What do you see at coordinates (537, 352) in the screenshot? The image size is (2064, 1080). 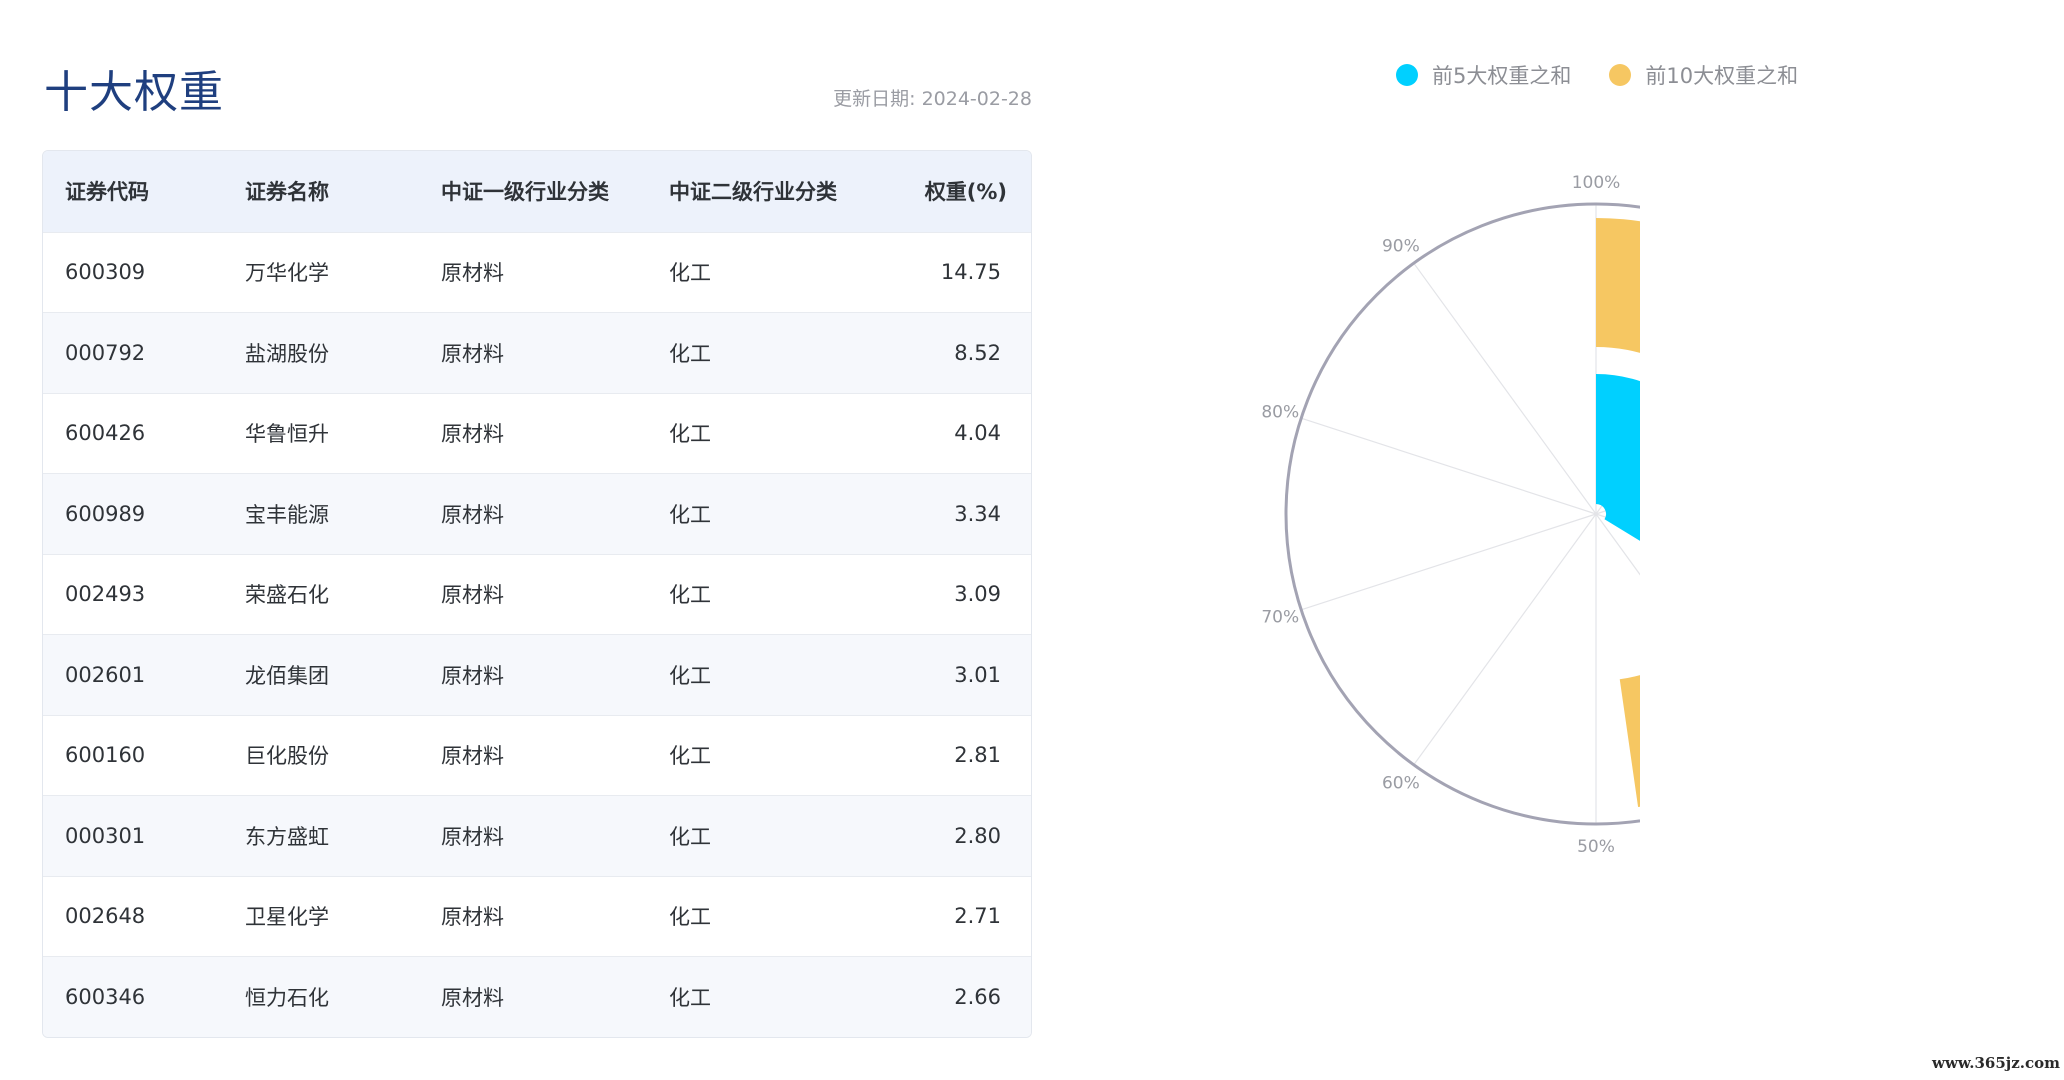 I see `table-row: 000792 盐湖股份 原材料 化工 8.52` at bounding box center [537, 352].